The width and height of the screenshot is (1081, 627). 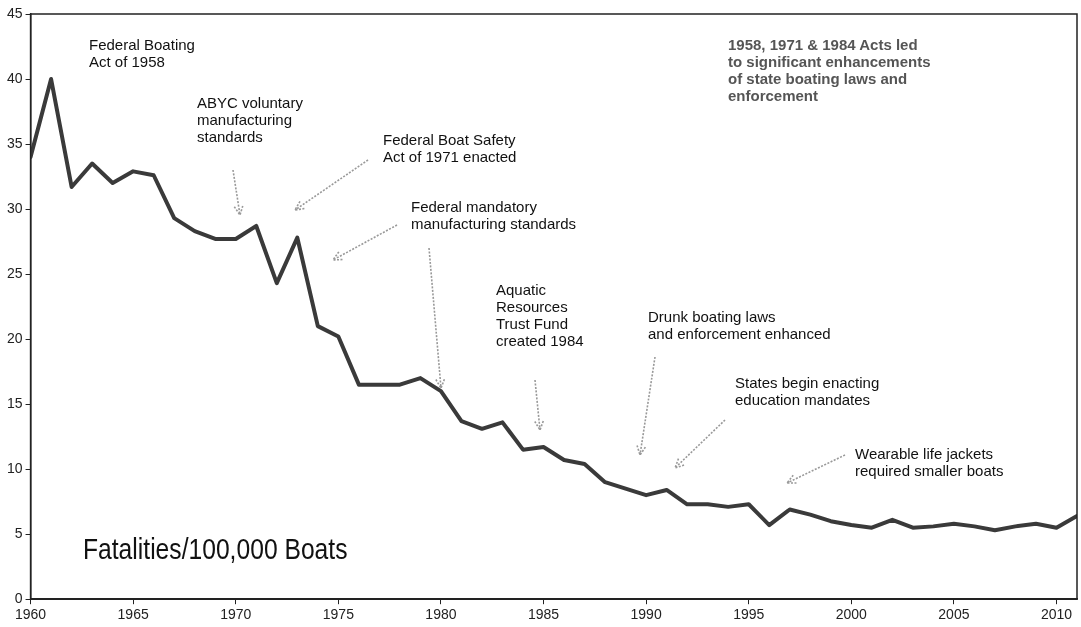 What do you see at coordinates (441, 614) in the screenshot?
I see `x-tick-label: 1980` at bounding box center [441, 614].